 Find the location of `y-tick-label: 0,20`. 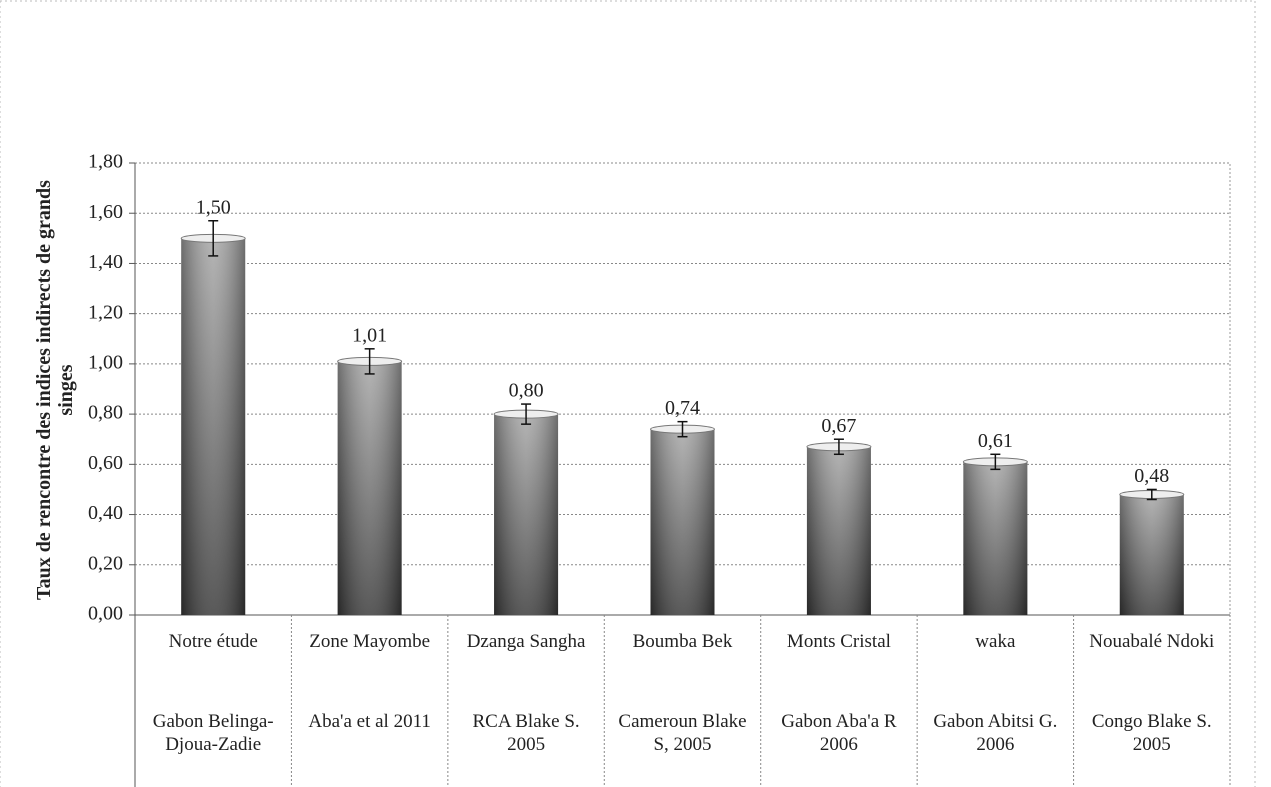

y-tick-label: 0,20 is located at coordinates (105, 563).